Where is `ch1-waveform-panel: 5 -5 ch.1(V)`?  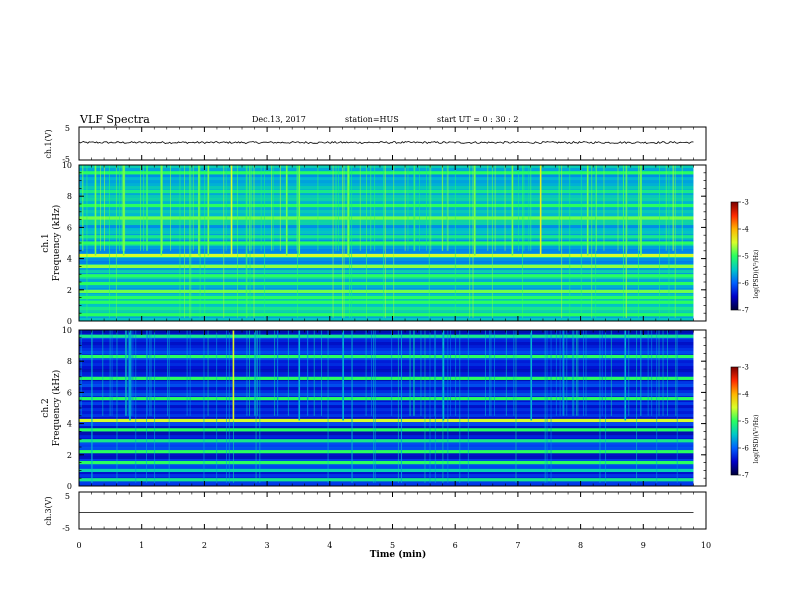 ch1-waveform-panel: 5 -5 ch.1(V) is located at coordinates (375, 144).